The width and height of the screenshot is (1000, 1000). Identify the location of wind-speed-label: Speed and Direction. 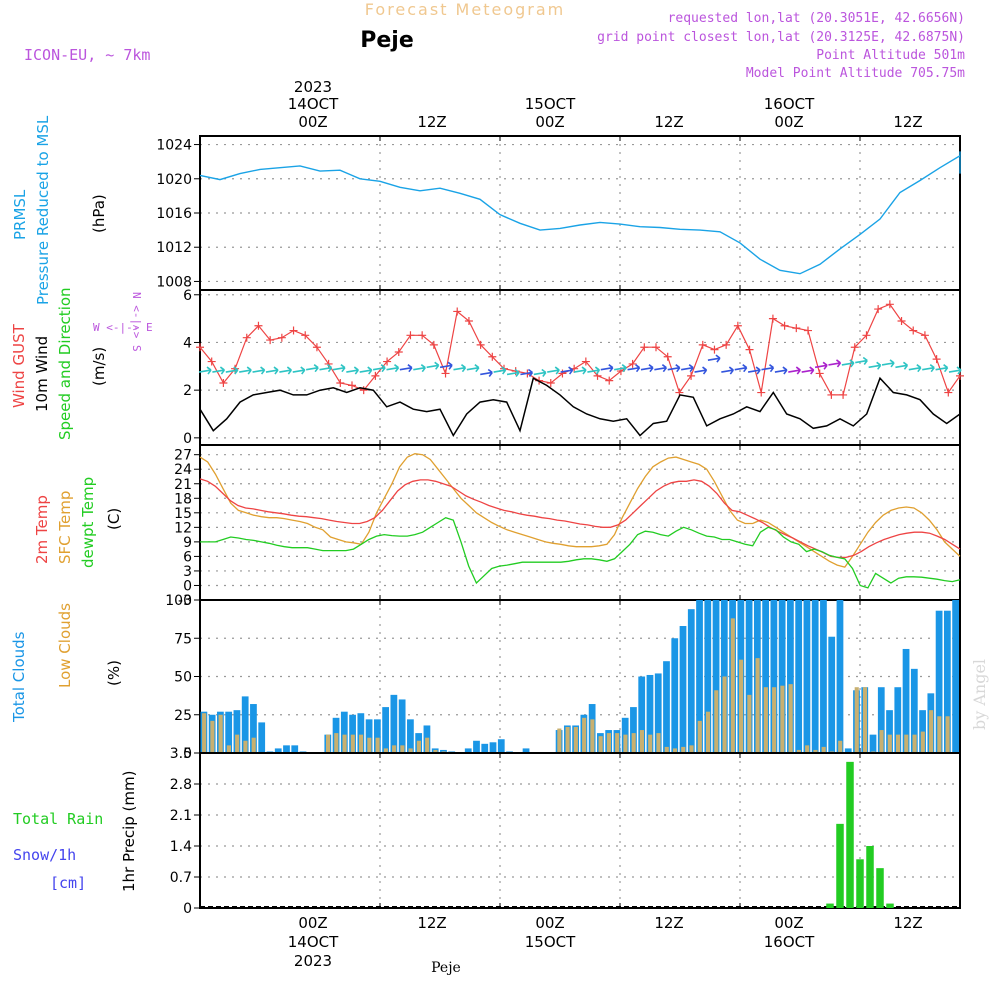
(65, 363).